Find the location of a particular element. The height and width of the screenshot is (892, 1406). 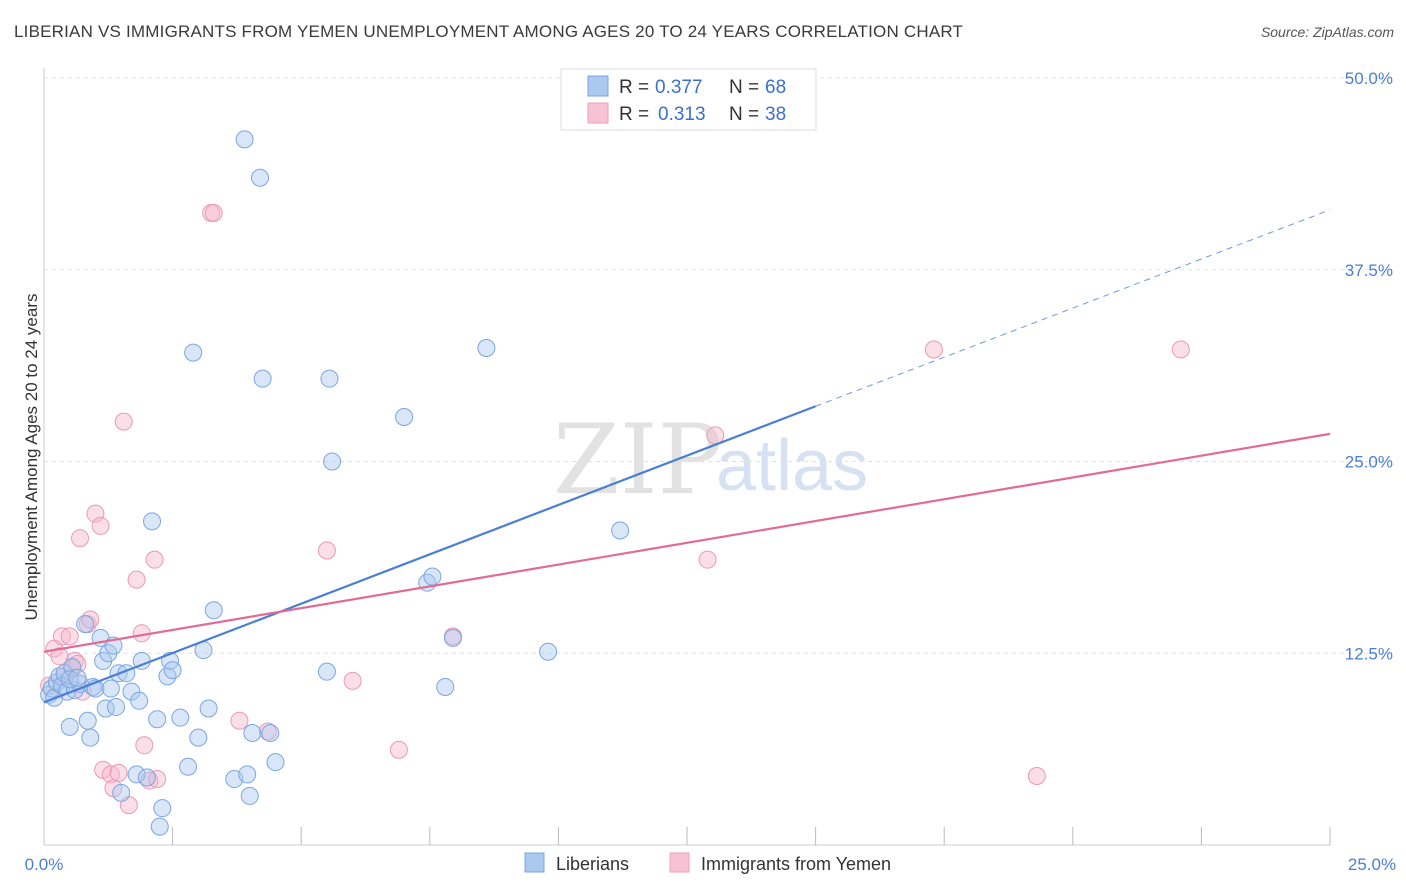

y-tick-label: 50.0% is located at coordinates (1369, 78).